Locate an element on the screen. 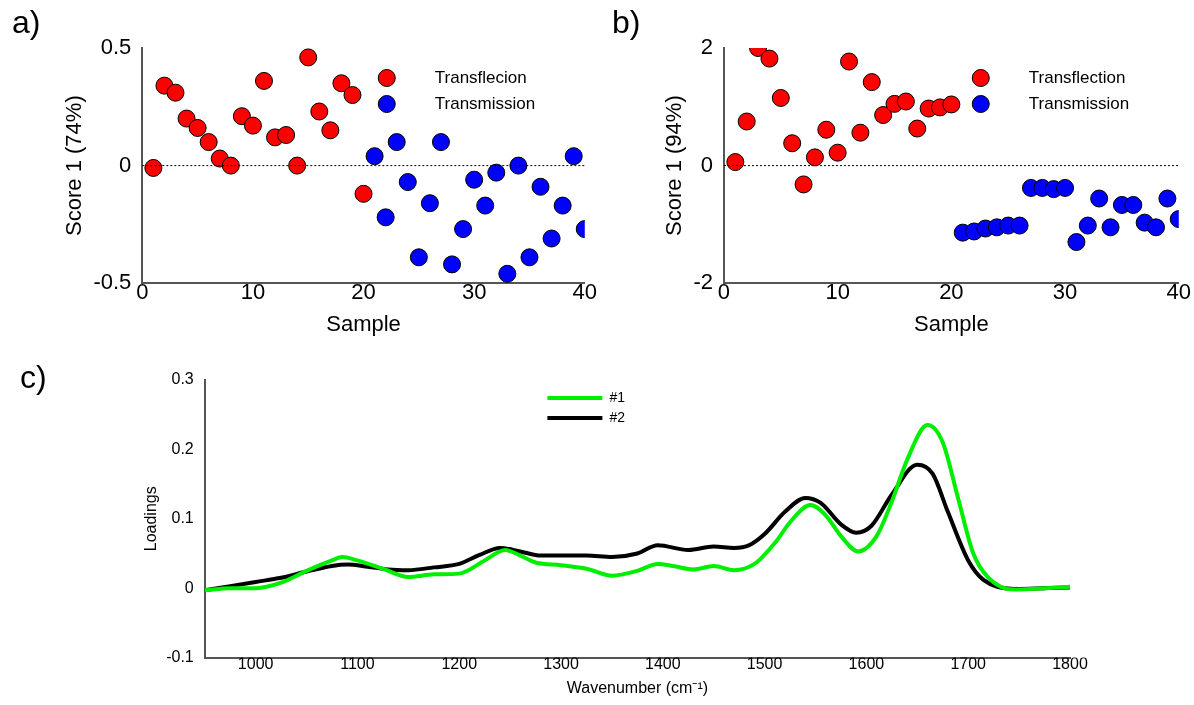 The height and width of the screenshot is (705, 1194). text: c) is located at coordinates (33, 376).